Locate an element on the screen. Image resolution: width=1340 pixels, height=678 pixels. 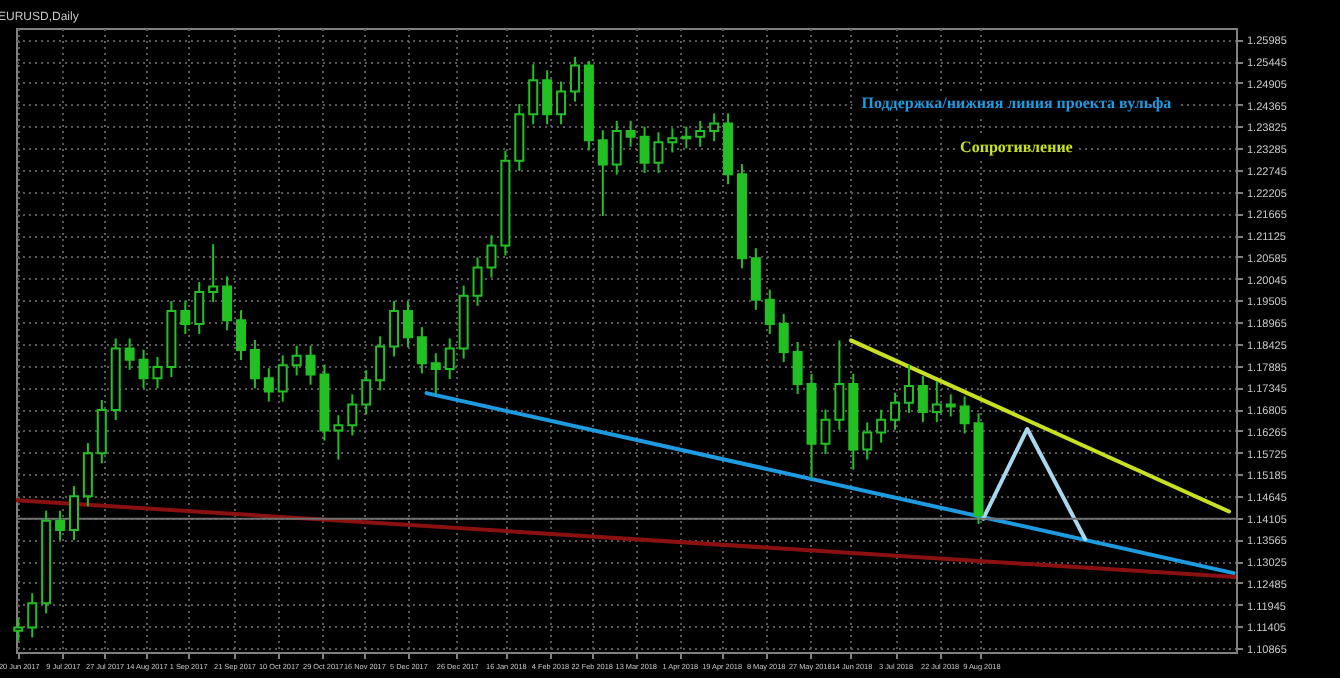
annotation: Сопротивление is located at coordinates (1017, 147).